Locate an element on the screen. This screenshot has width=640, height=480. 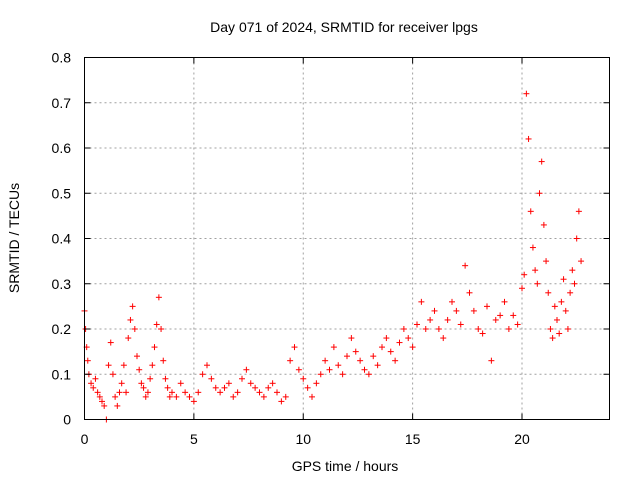
x-tick-label: 5 is located at coordinates (194, 439).